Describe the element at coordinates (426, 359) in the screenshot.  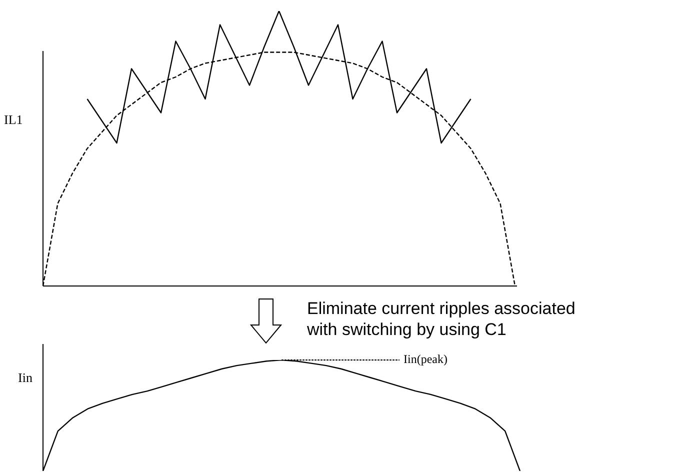
I see `annotation: Iin(peak)` at that location.